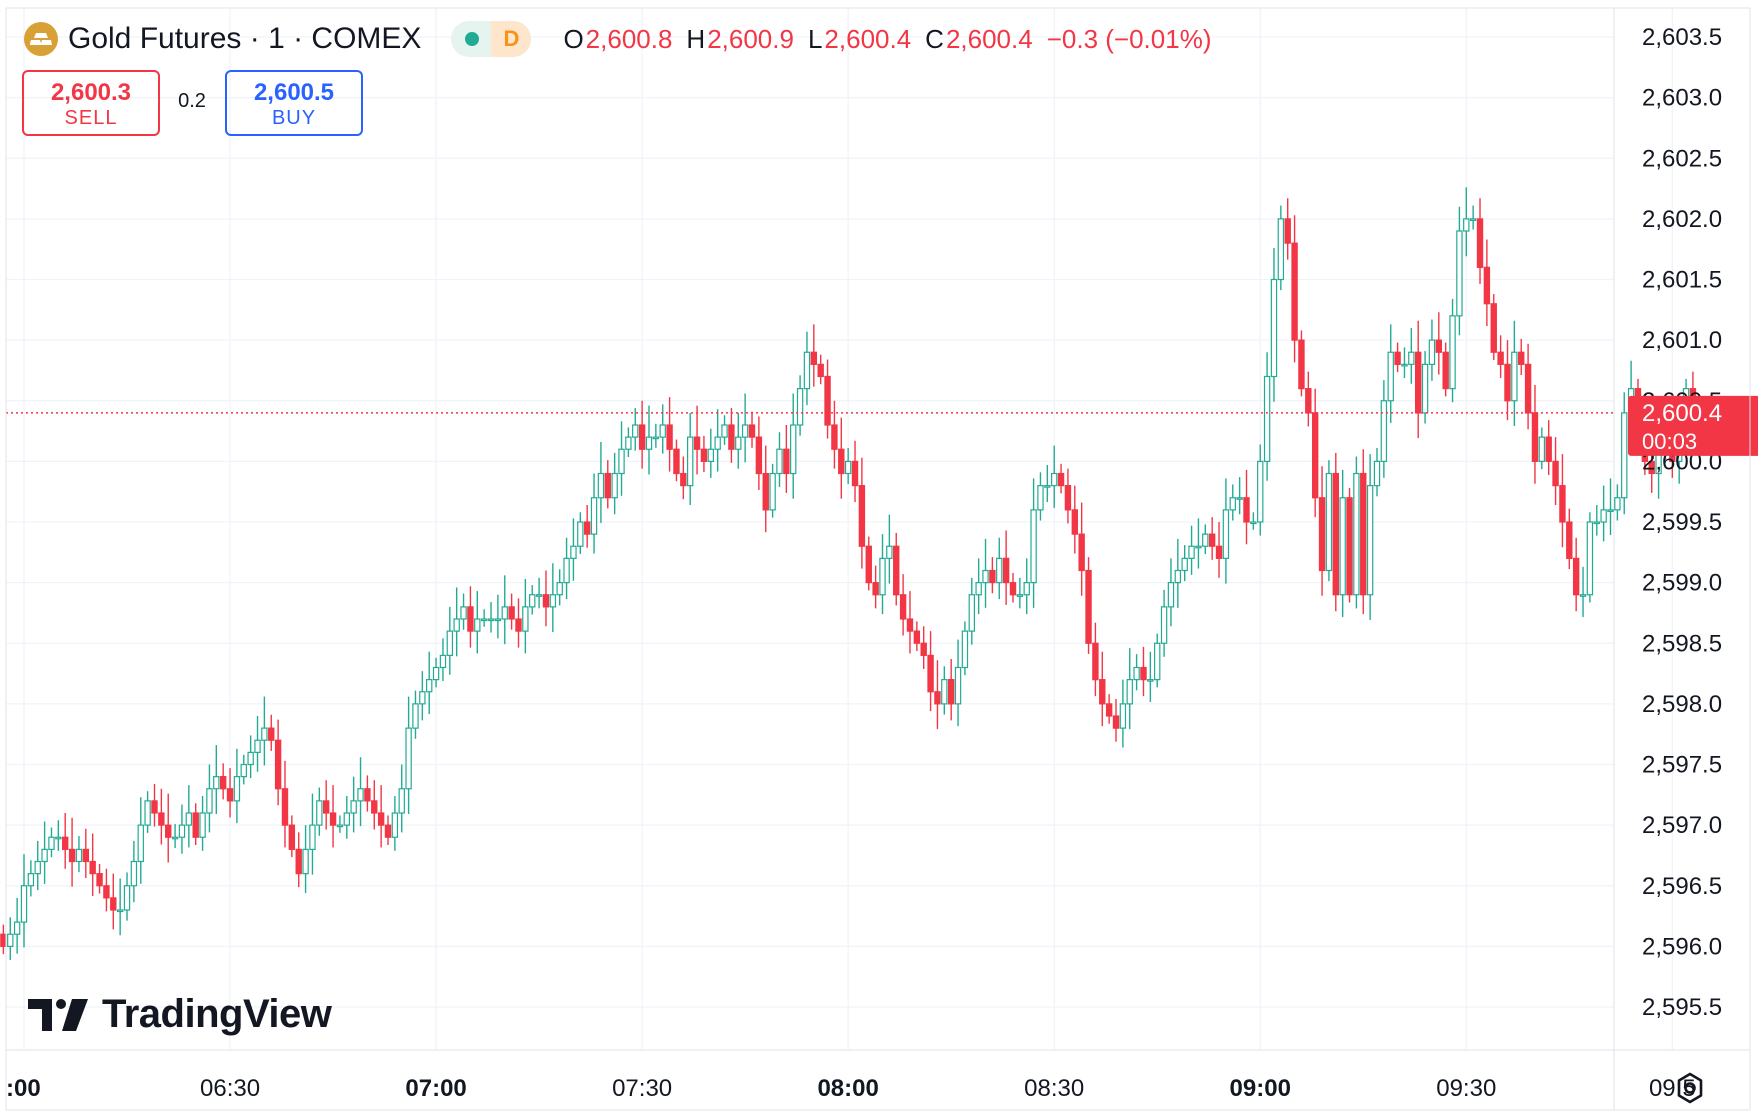 This screenshot has width=1758, height=1118. I want to click on sell-button: 2,600.3 SELL, so click(91, 103).